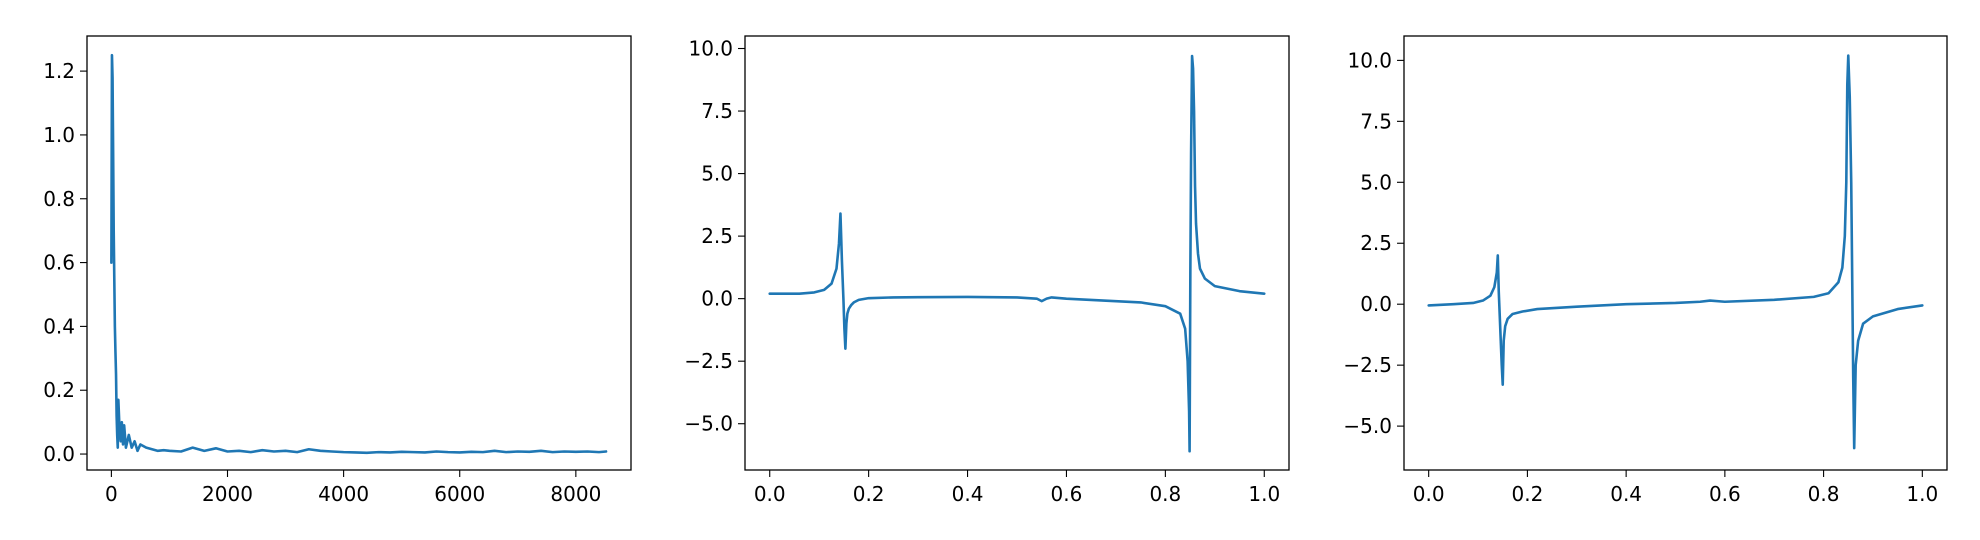  I want to click on x-tick-label: 6000, so click(459, 494).